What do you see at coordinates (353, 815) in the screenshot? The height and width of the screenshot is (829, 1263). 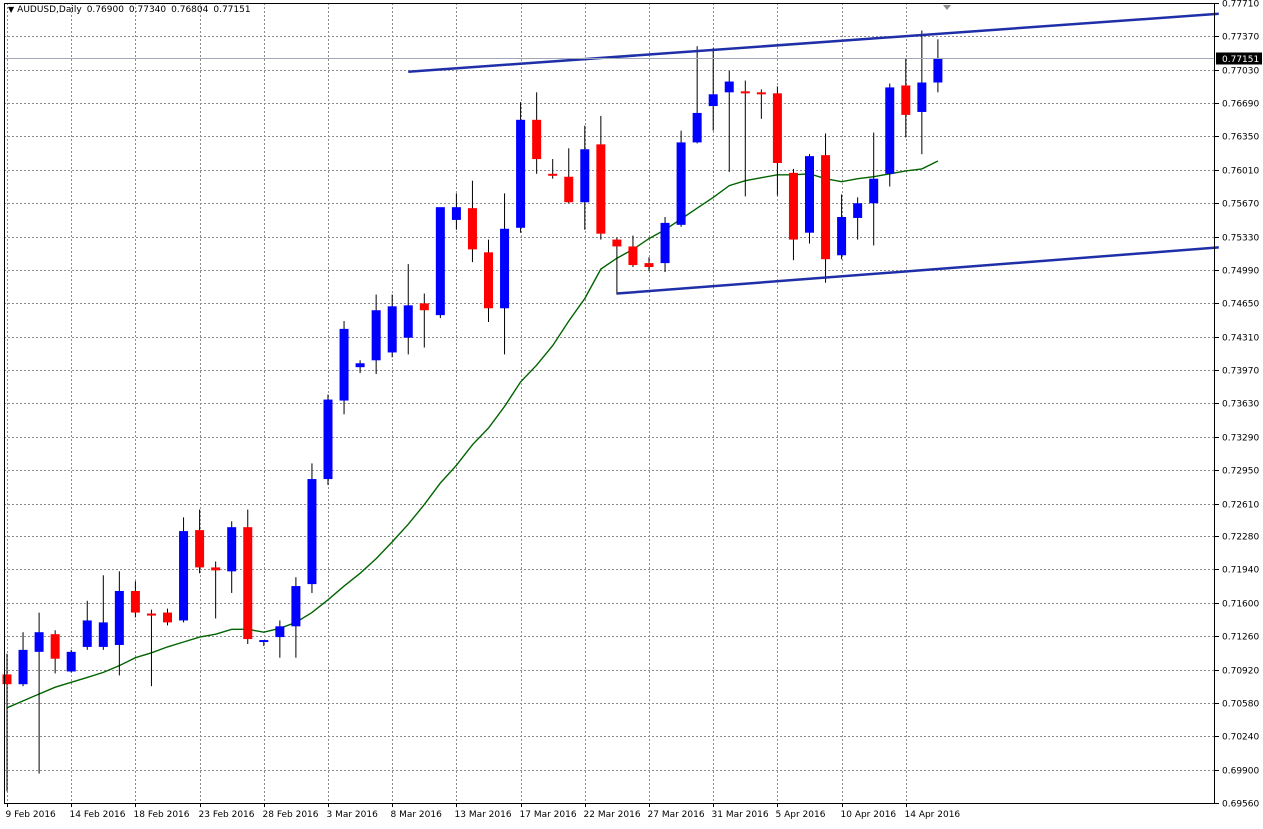 I see `time-tick-label: 3 Mar 2016` at bounding box center [353, 815].